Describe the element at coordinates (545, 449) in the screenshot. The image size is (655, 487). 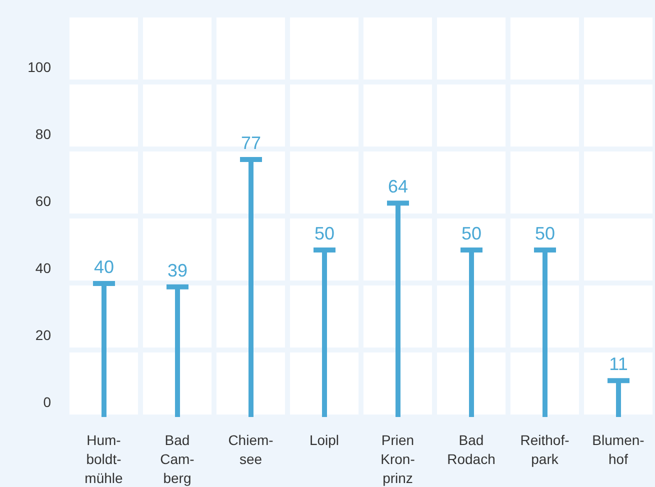
I see `x-tick-label: Reithof-park` at that location.